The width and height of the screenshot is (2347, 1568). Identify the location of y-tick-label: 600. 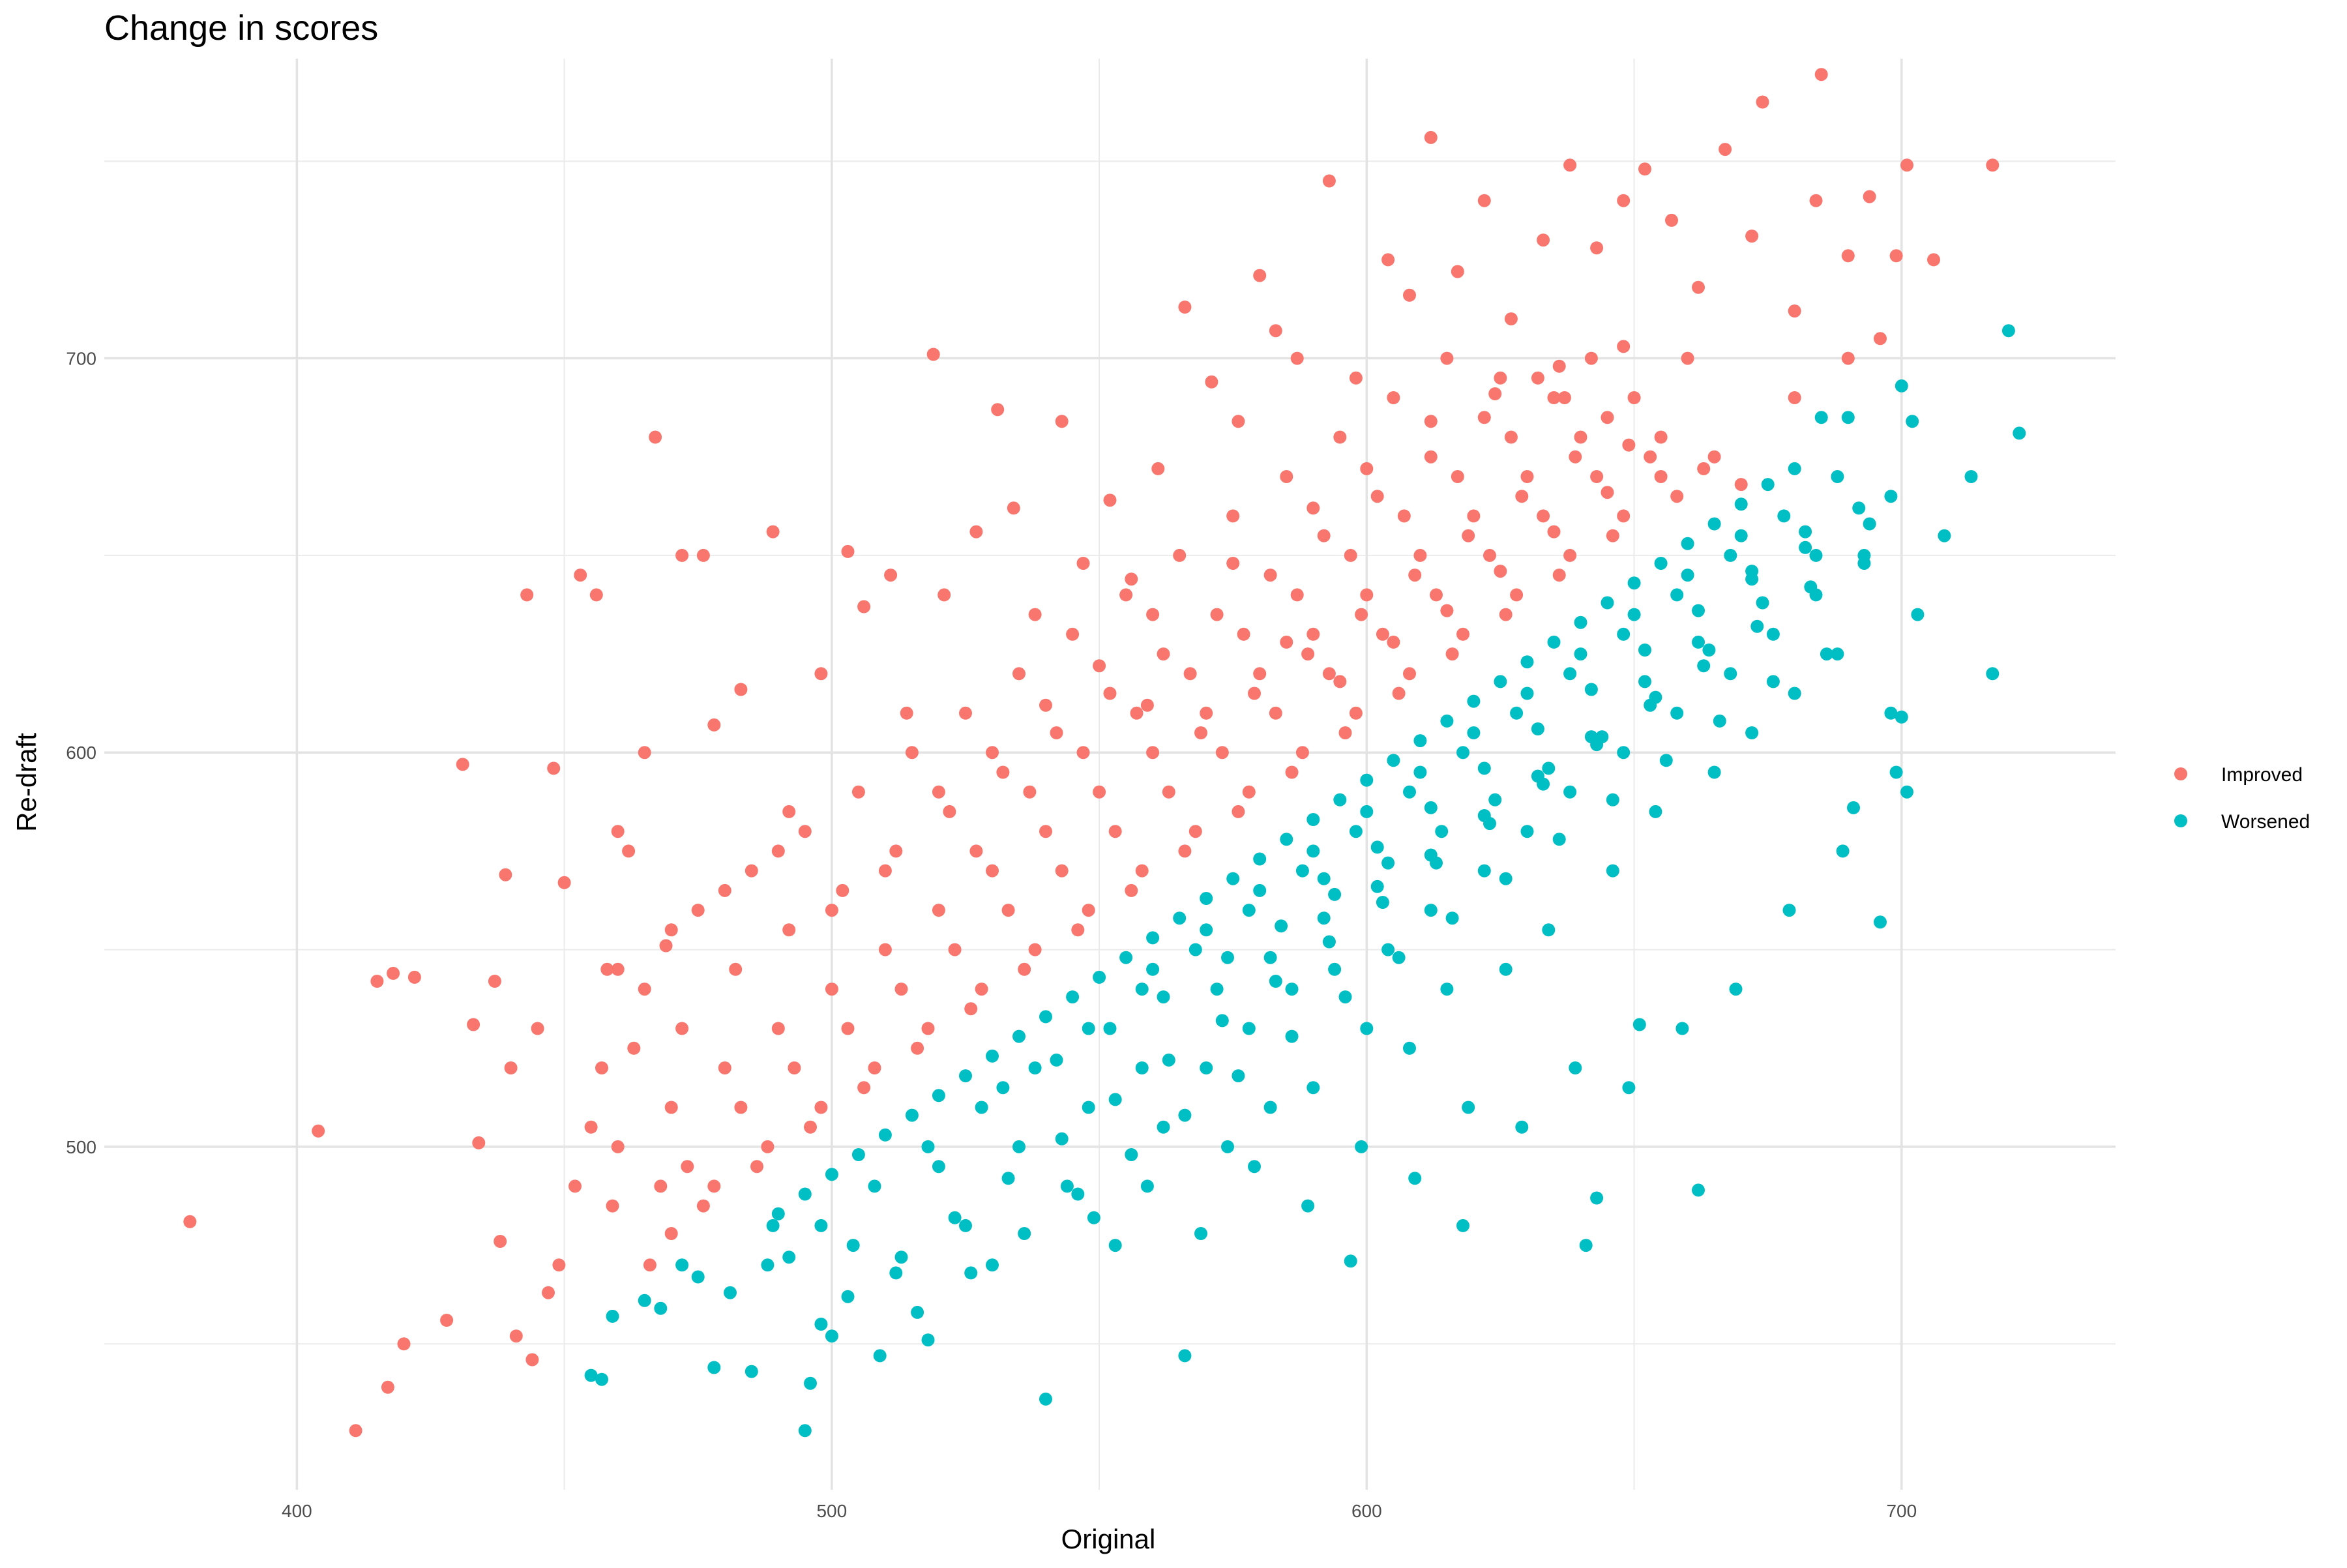
(81, 753).